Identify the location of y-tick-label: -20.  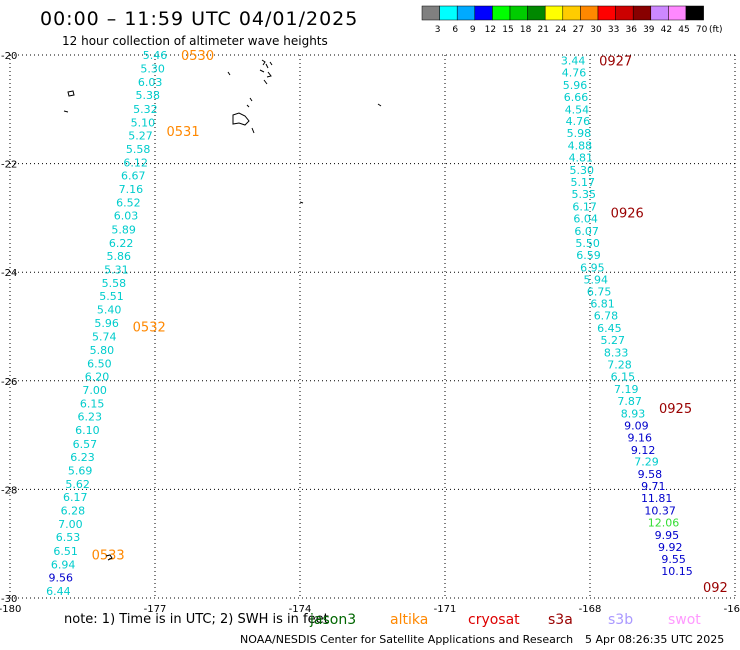
(9, 56).